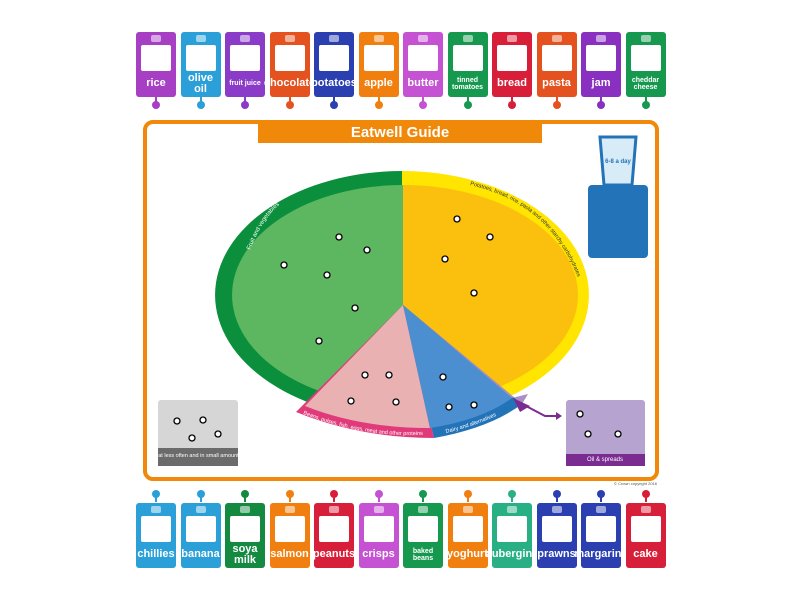  I want to click on tile-label: chillies, so click(156, 554).